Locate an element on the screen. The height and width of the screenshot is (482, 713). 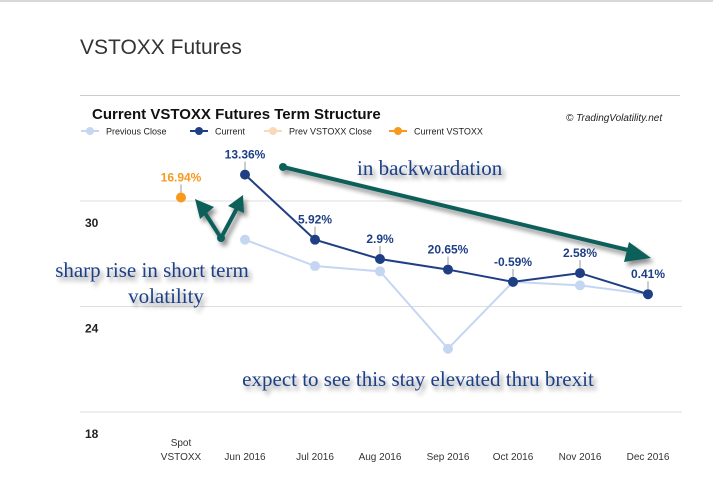
data-label: 2.58% is located at coordinates (580, 253).